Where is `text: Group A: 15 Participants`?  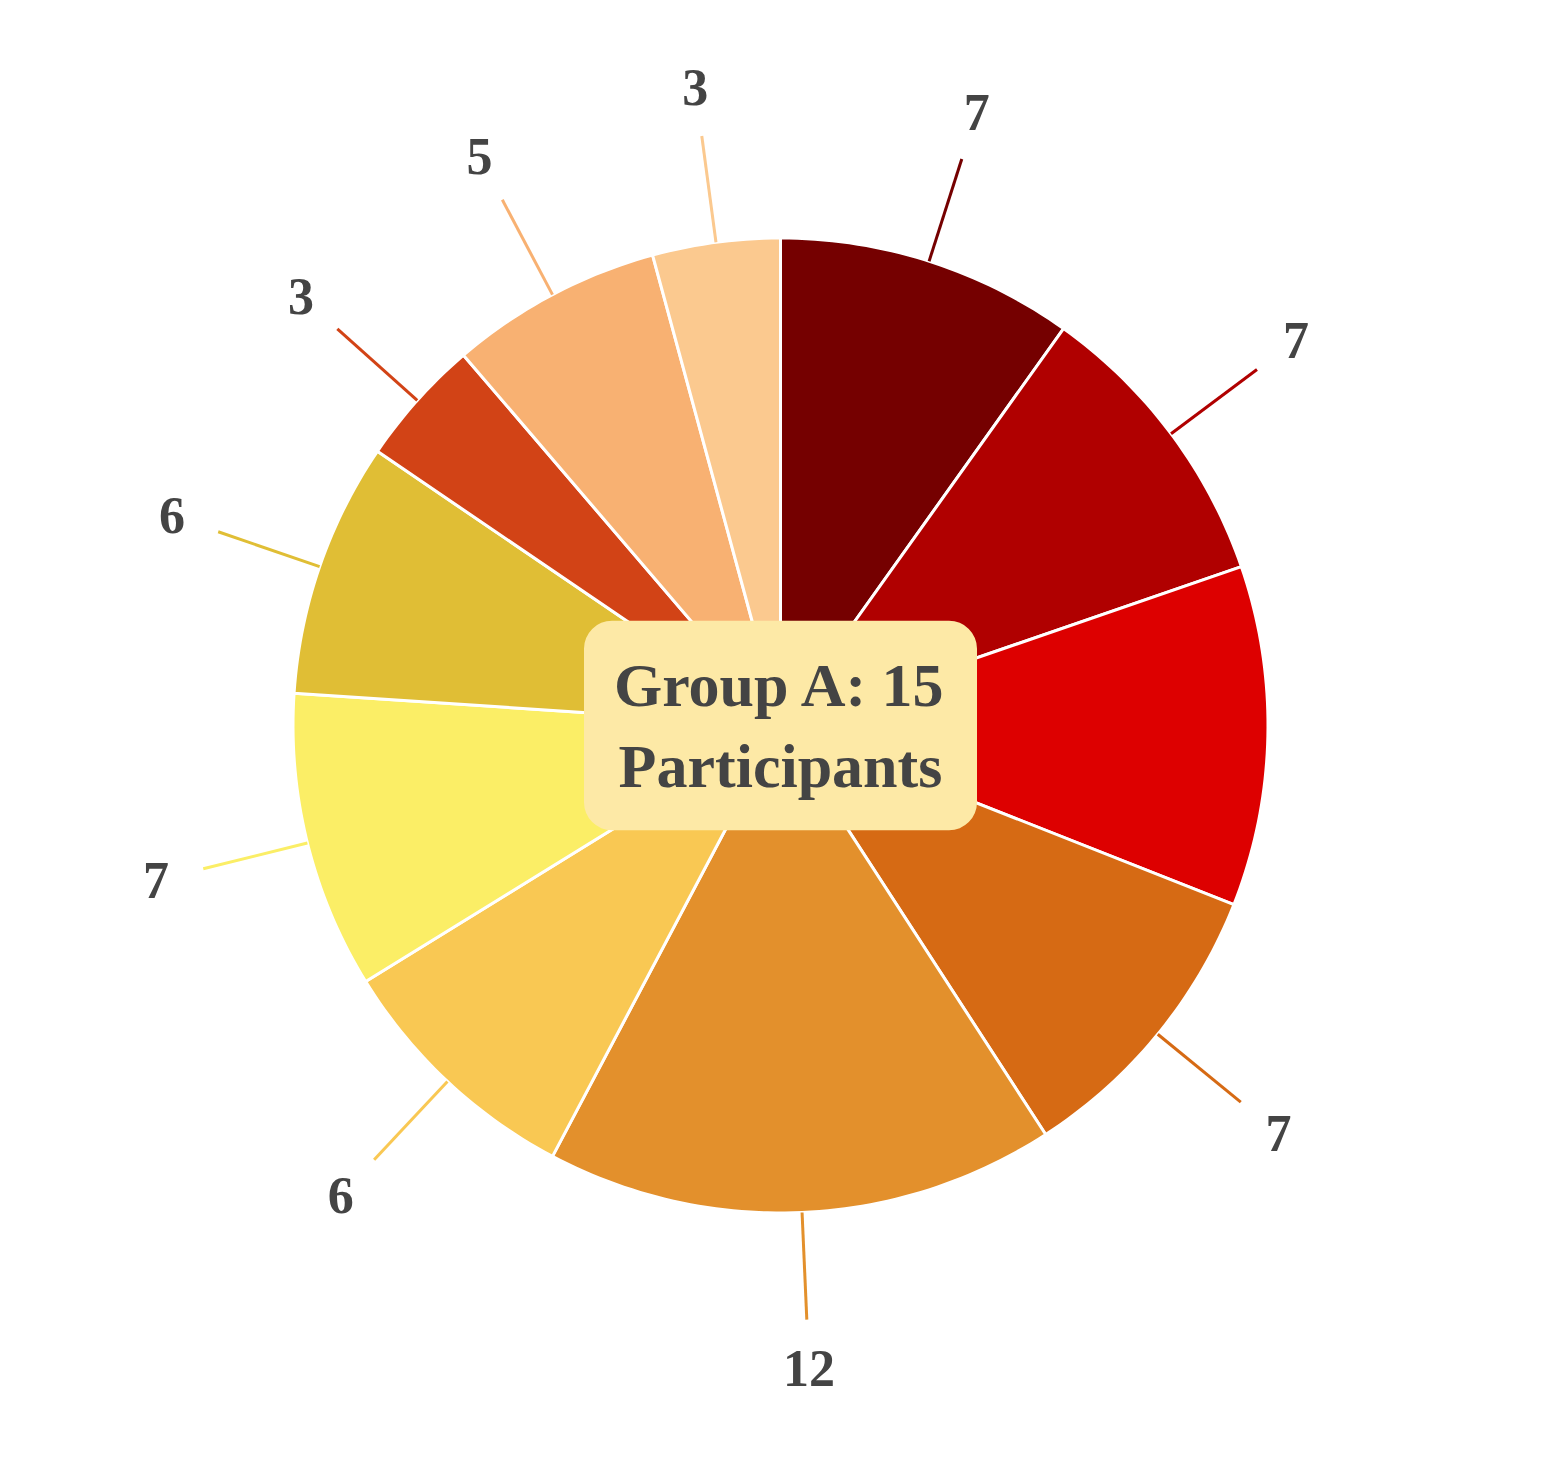 text: Group A: 15 Participants is located at coordinates (779, 725).